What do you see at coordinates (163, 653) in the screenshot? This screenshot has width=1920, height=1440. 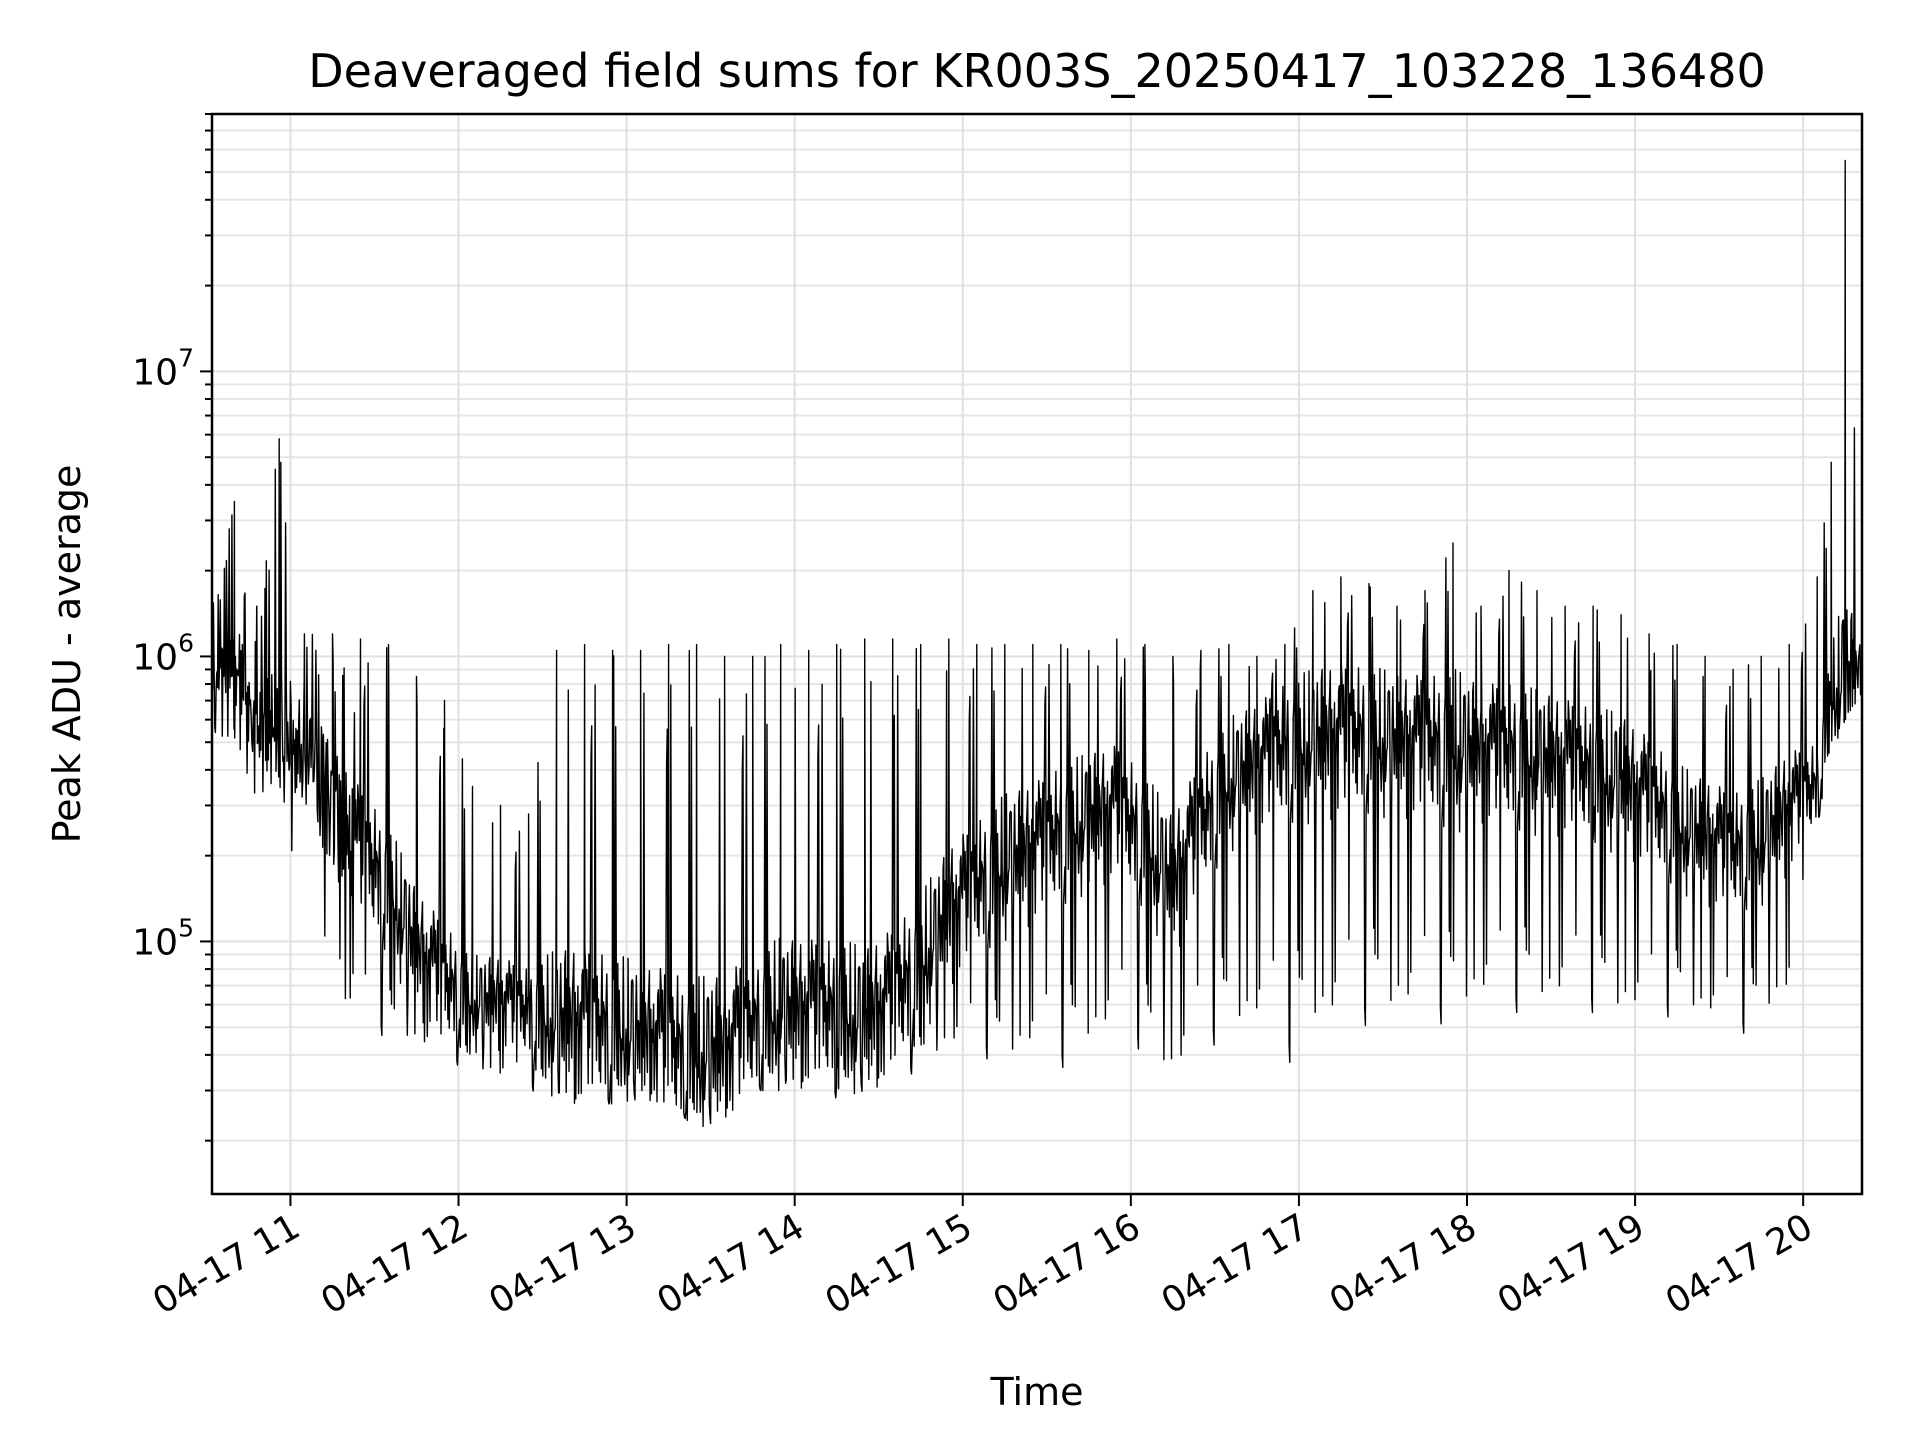 I see `y-tick-label: 10⁶` at bounding box center [163, 653].